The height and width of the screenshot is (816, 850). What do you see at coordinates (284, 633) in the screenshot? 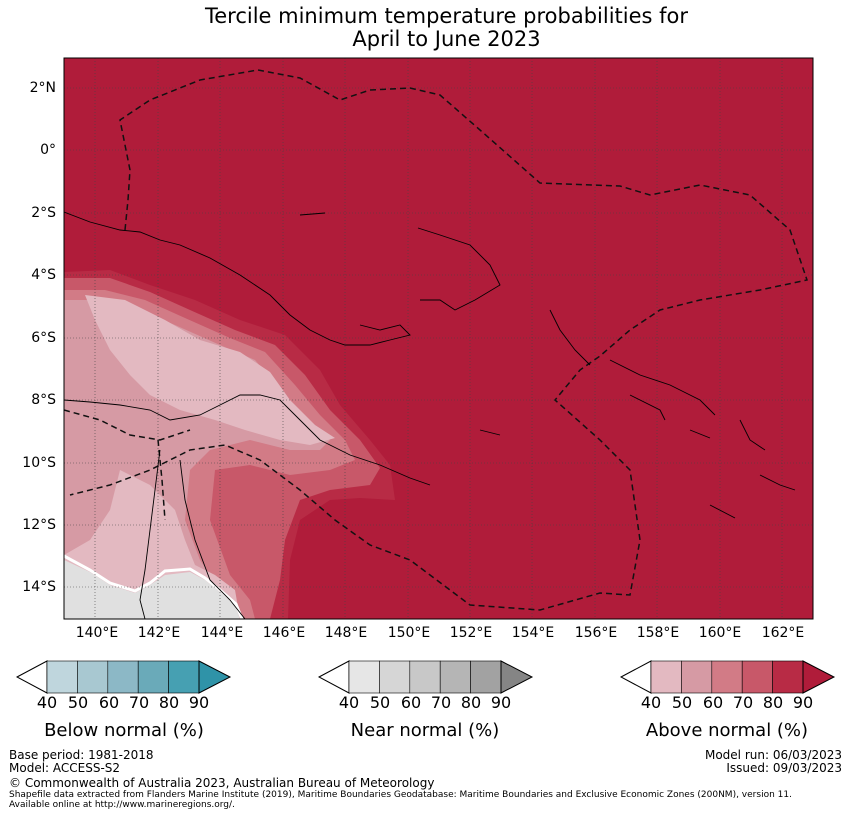
I see `lon-label: 146°E` at bounding box center [284, 633].